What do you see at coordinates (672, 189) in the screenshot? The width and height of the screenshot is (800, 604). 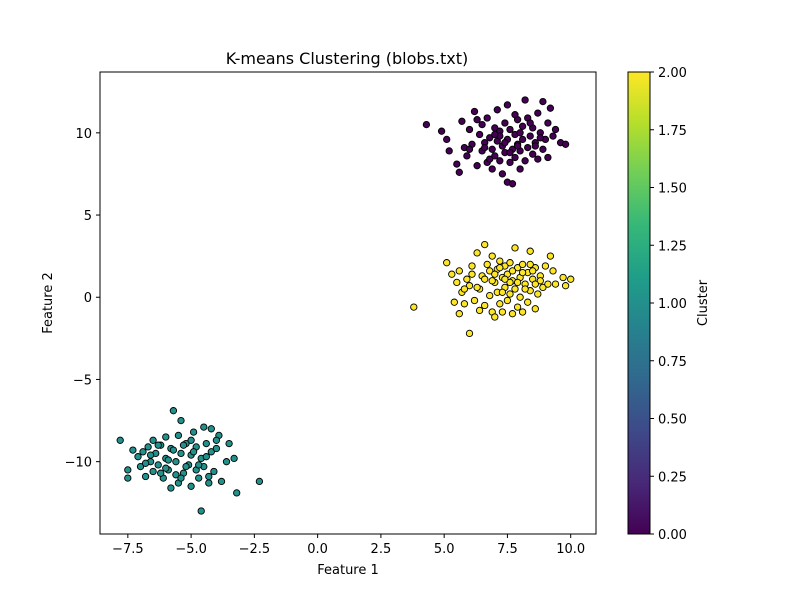 I see `colorbar-tick-label: 1.50` at bounding box center [672, 189].